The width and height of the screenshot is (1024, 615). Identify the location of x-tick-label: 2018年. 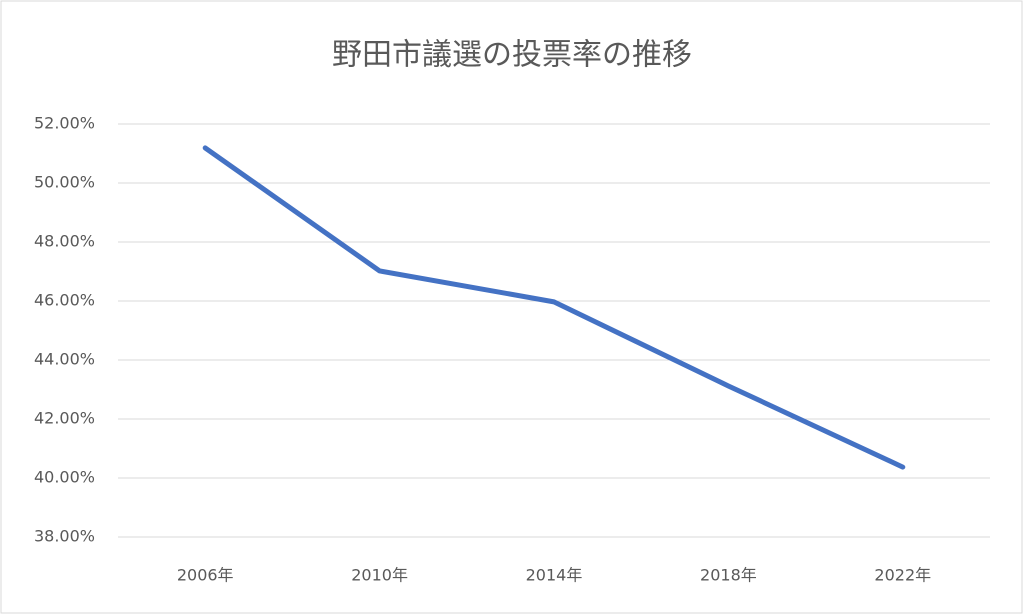
(728, 575).